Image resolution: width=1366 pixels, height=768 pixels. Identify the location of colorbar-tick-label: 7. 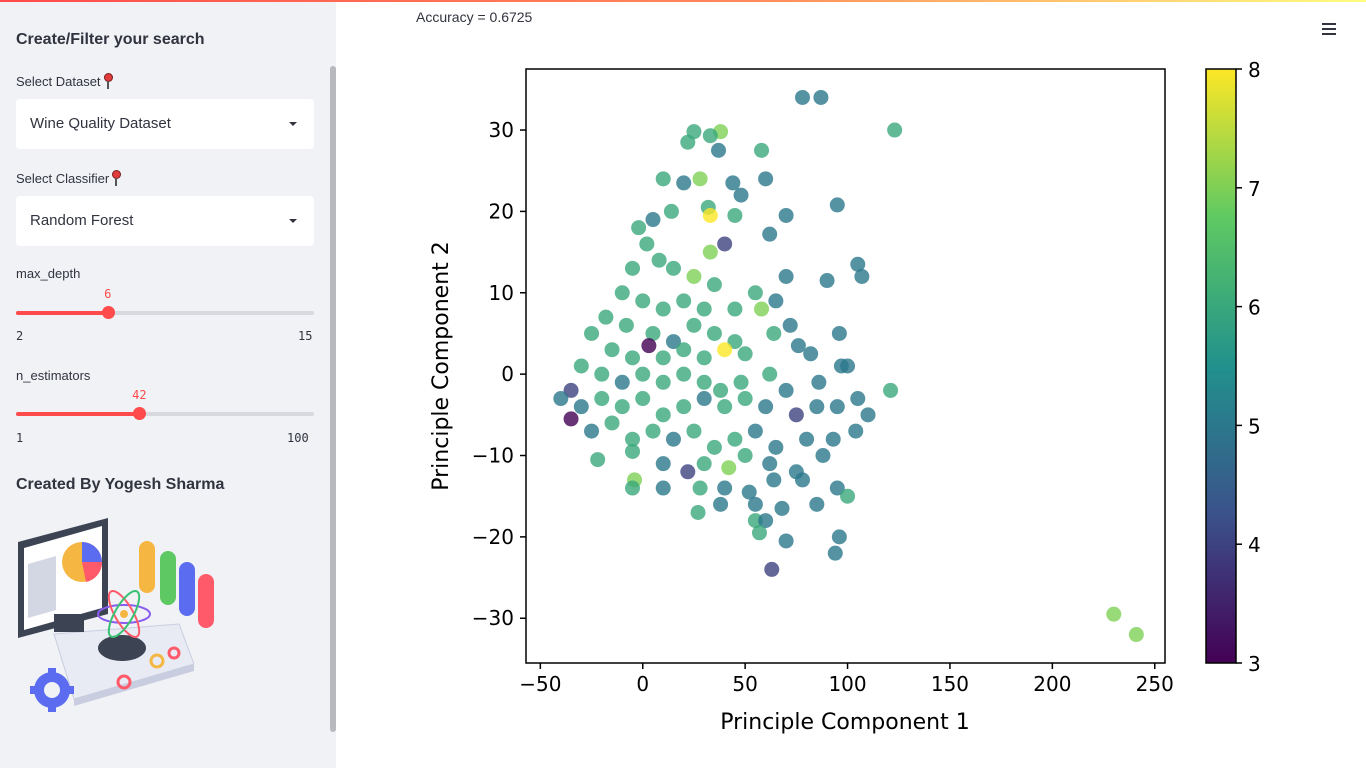
(1254, 189).